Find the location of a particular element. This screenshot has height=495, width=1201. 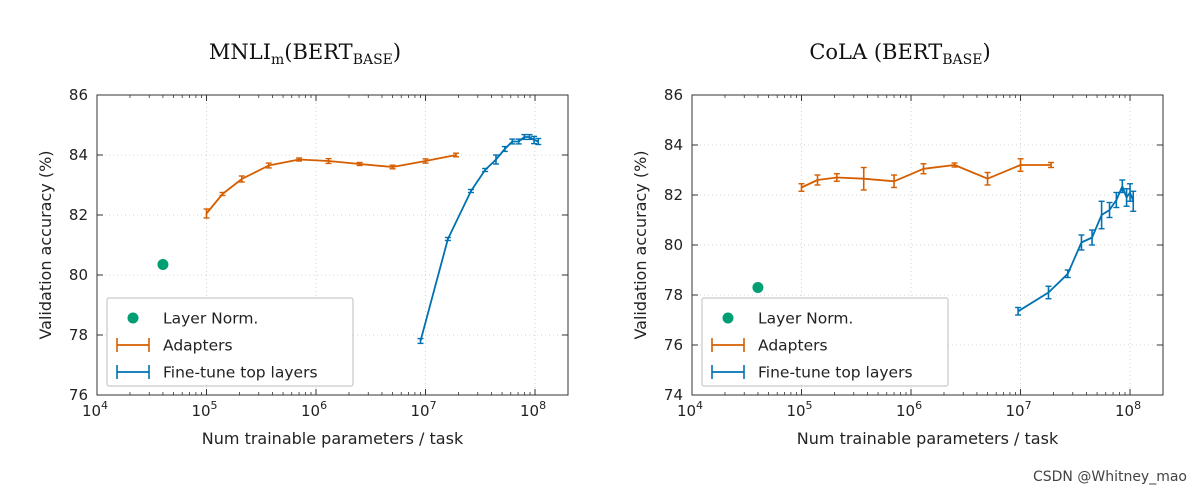

chart-title: CoLA (BERTBASE) is located at coordinates (899, 54).